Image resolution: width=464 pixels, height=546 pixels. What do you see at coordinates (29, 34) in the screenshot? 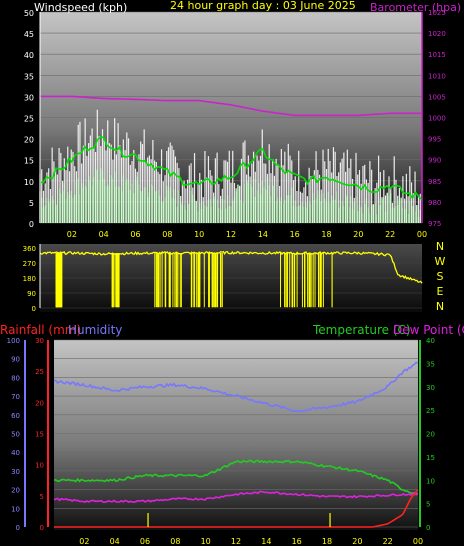
I see `wind-y-tick-label: 45` at bounding box center [29, 34].